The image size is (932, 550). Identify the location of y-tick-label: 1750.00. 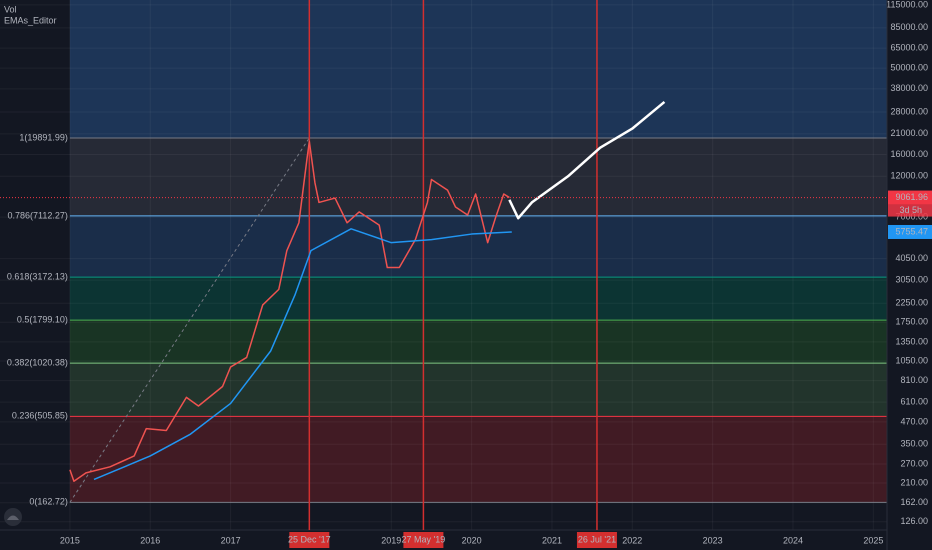
(911, 322).